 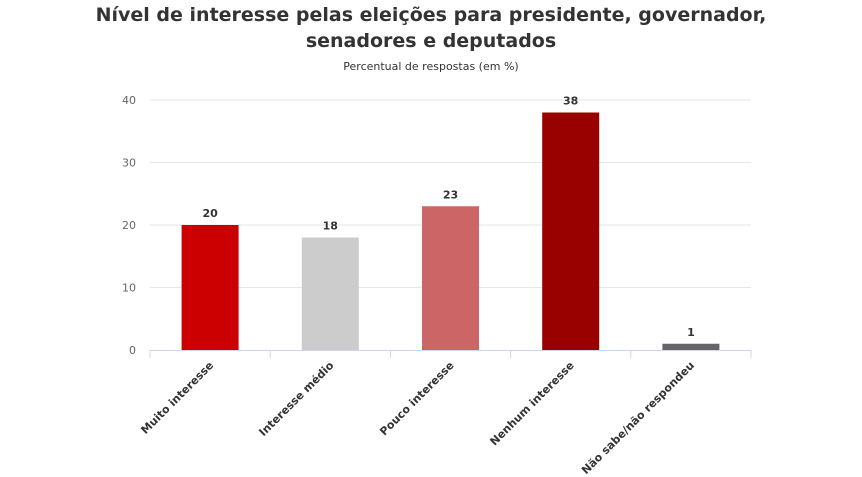 What do you see at coordinates (532, 403) in the screenshot?
I see `x-tick-label: Nenhum interesse` at bounding box center [532, 403].